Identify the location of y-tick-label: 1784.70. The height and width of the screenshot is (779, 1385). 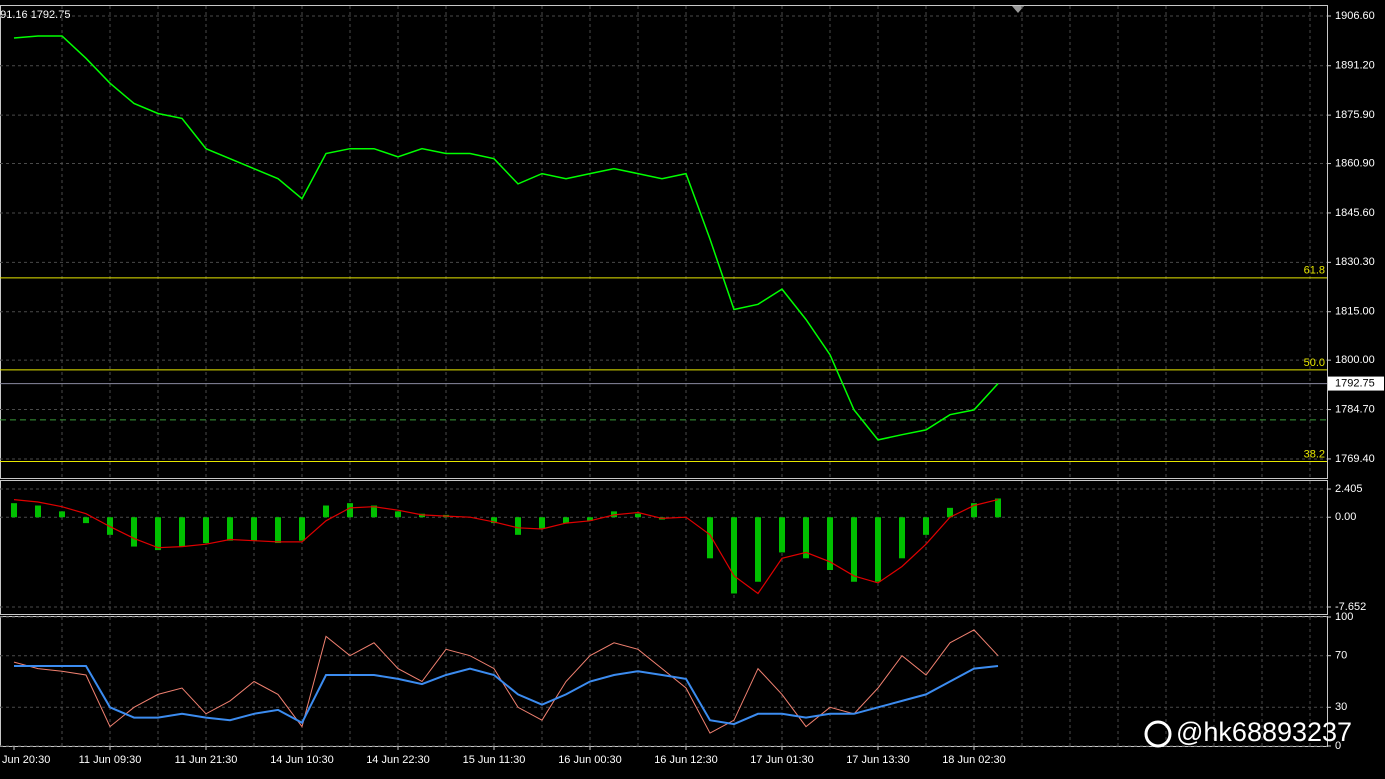
(1355, 409).